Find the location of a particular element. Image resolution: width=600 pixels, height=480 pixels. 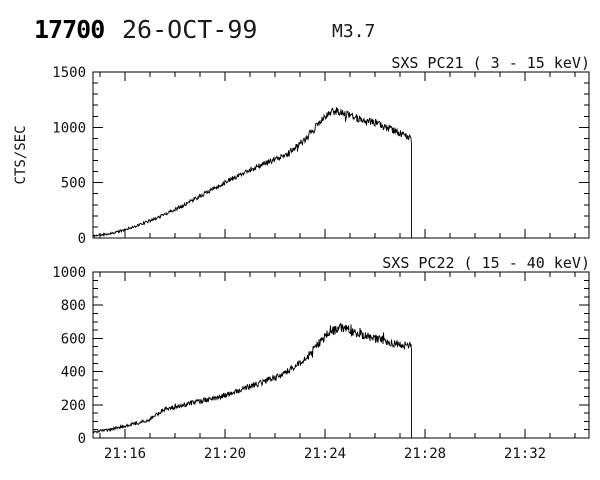

event-id: 17700 is located at coordinates (69, 29).